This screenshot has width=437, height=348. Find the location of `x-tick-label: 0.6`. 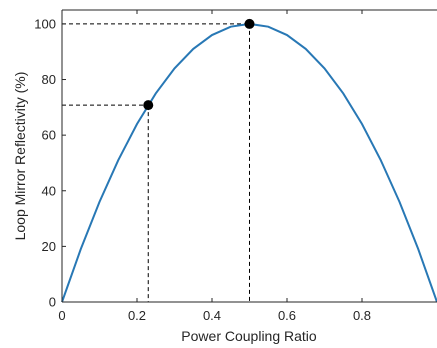

x-tick-label: 0.6 is located at coordinates (287, 315).